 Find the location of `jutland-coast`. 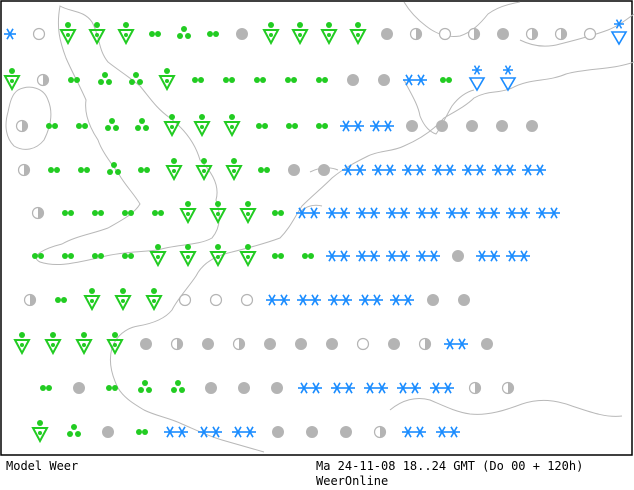

jutland-coast is located at coordinates (439, 107).